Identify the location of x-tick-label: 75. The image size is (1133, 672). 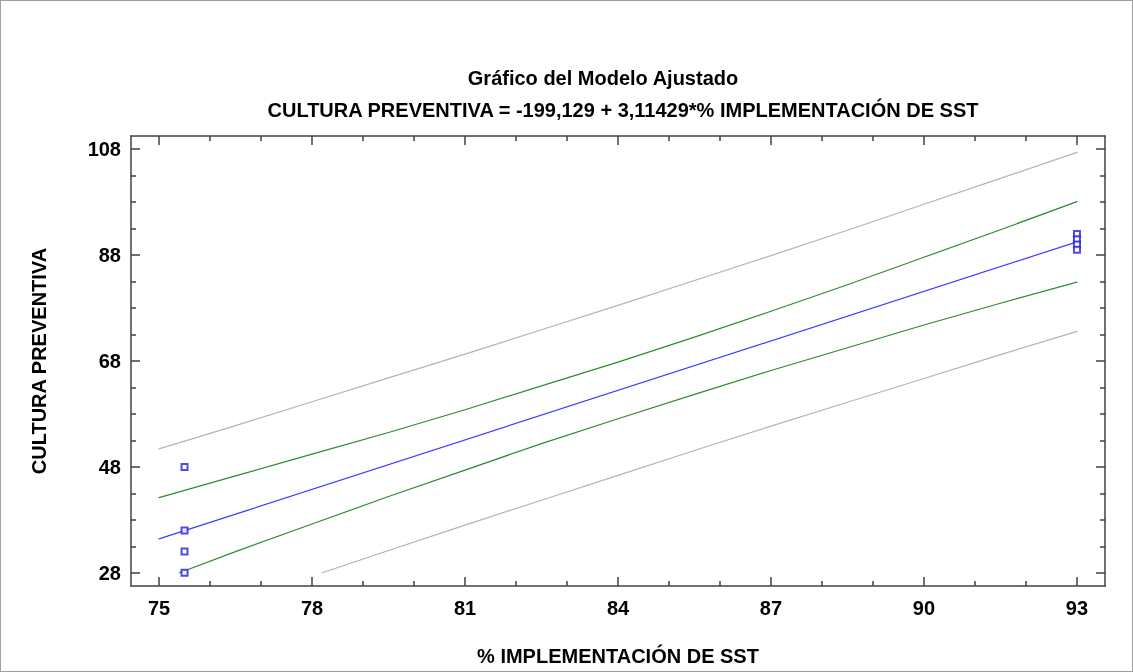
(159, 608).